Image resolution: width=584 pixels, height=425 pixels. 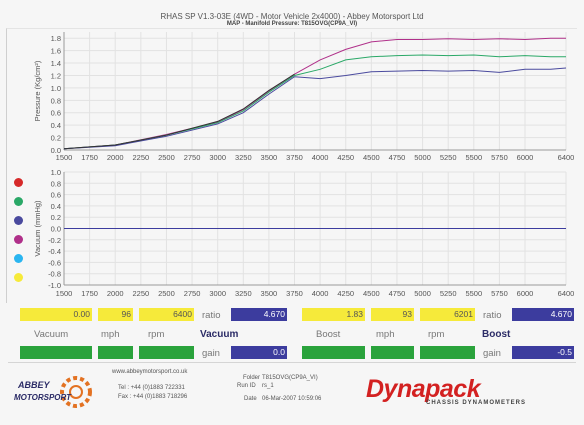 I want to click on x-tick-label: 4750, so click(x=397, y=293).